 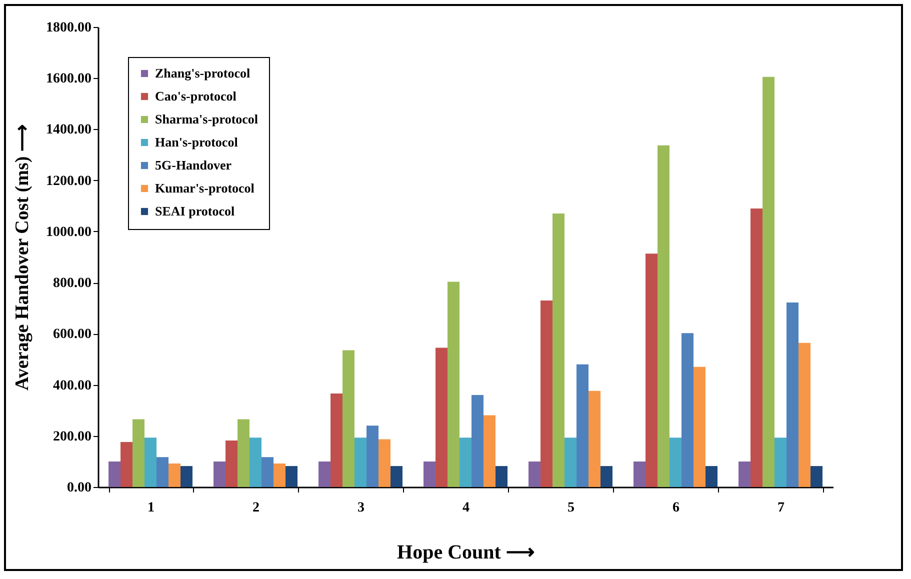 What do you see at coordinates (193, 165) in the screenshot?
I see `legend-label: 5G-Handover` at bounding box center [193, 165].